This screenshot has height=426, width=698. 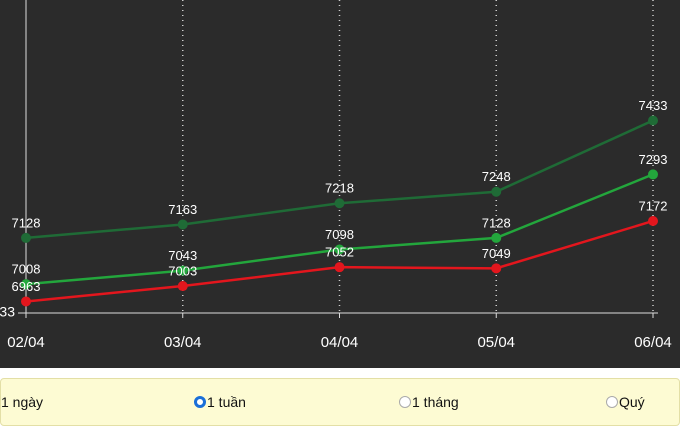 I want to click on option-label: 1 ngày, so click(x=22, y=402).